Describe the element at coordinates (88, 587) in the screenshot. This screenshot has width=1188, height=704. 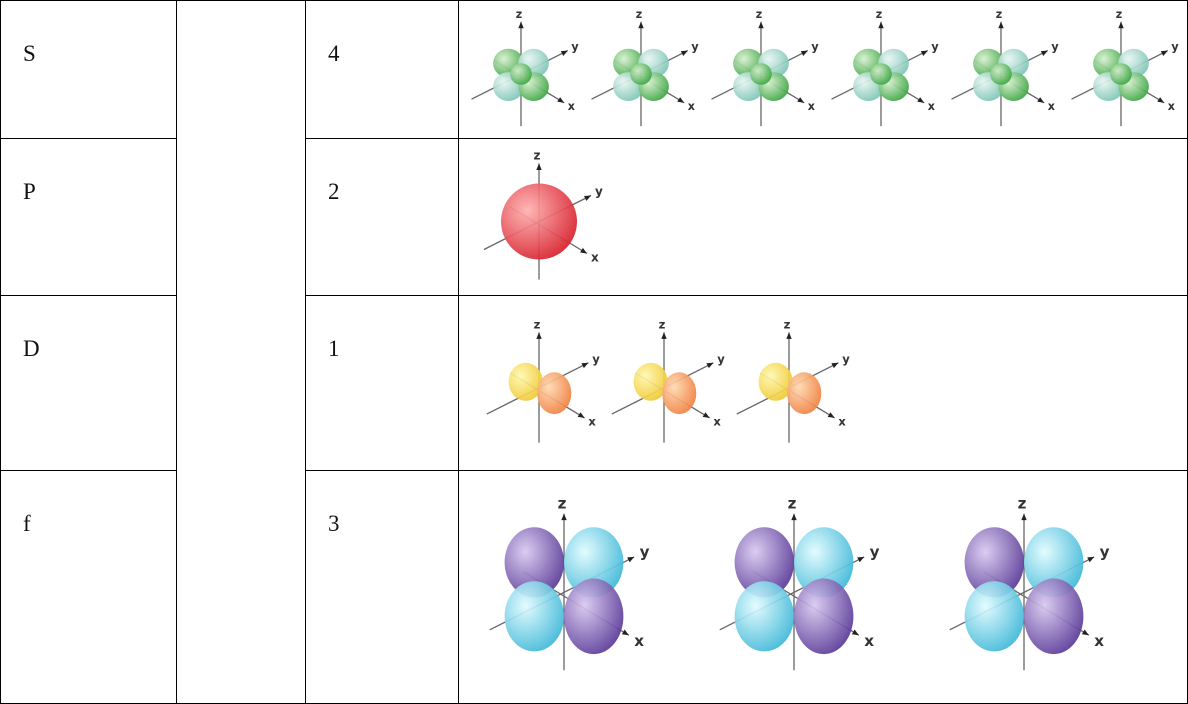
I see `row-label: f` at that location.